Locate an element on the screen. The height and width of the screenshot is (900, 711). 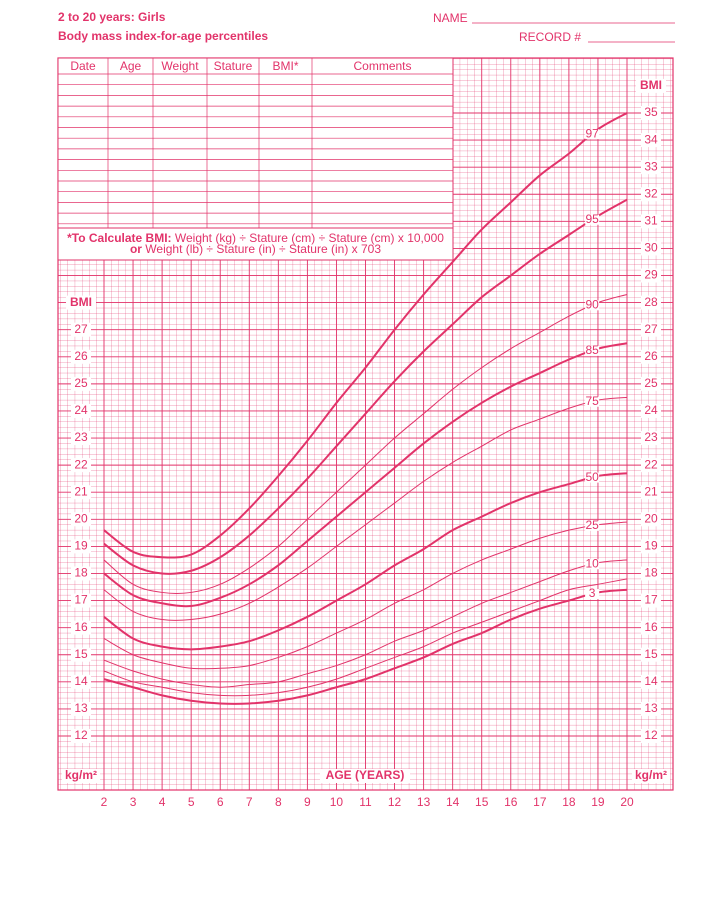
y-tick-label: 12 is located at coordinates (81, 735).